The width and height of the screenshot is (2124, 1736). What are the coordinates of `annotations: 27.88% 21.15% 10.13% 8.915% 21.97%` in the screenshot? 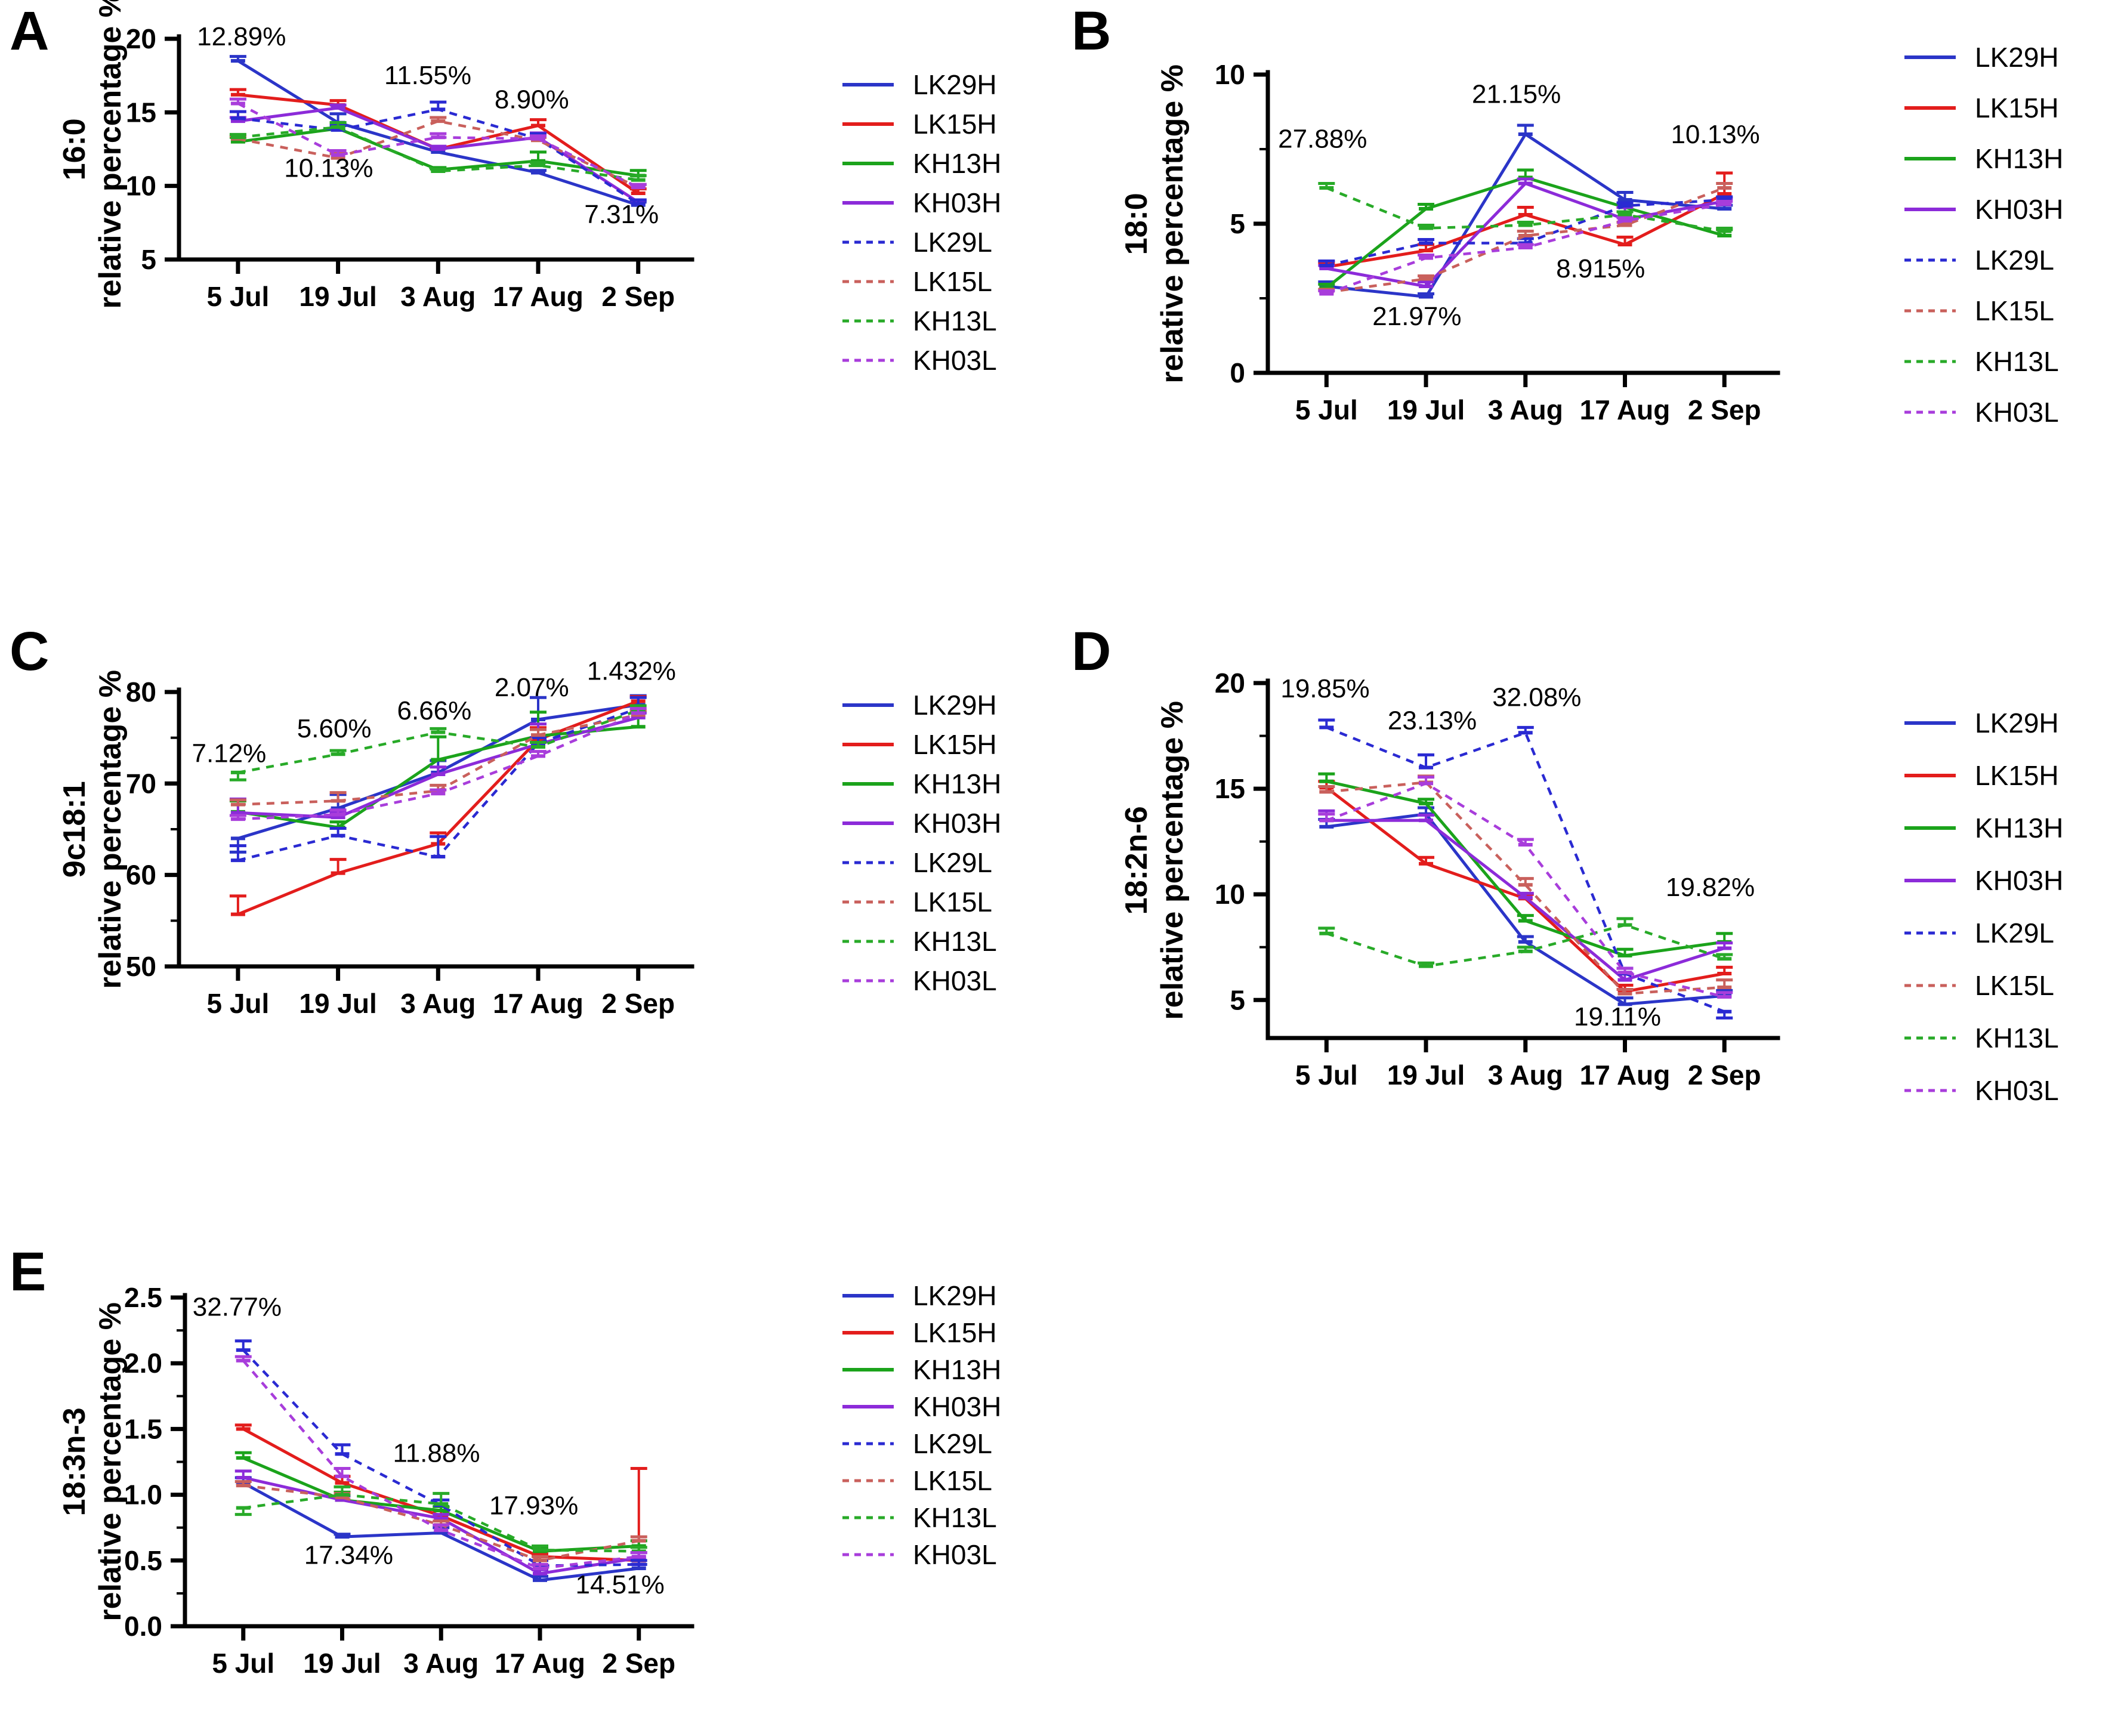 It's located at (1519, 206).